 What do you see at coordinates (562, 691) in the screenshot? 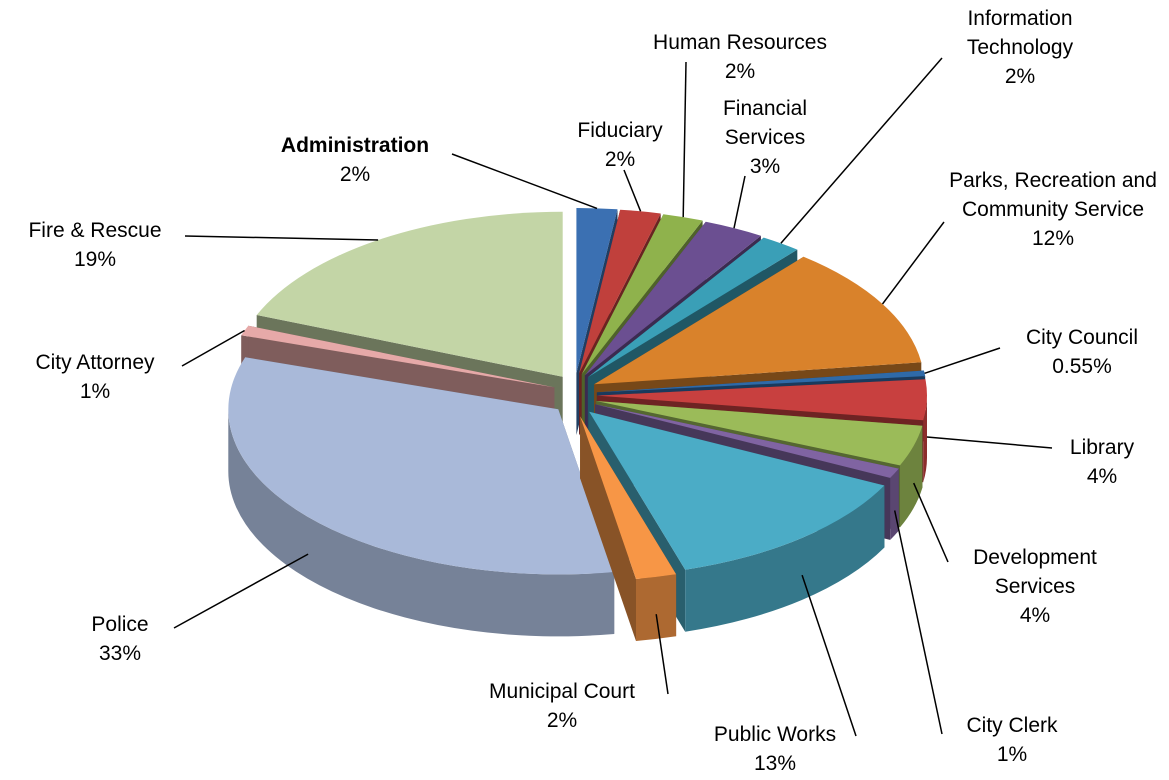
I see `category-label: Municipal Court` at bounding box center [562, 691].